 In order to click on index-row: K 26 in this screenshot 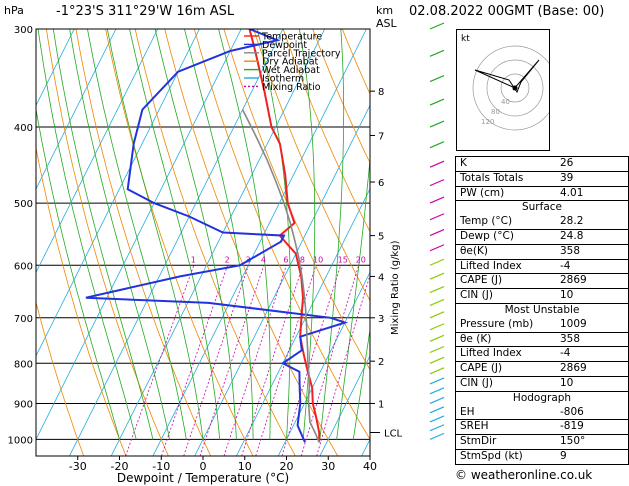, I will do `click(542, 164)`.